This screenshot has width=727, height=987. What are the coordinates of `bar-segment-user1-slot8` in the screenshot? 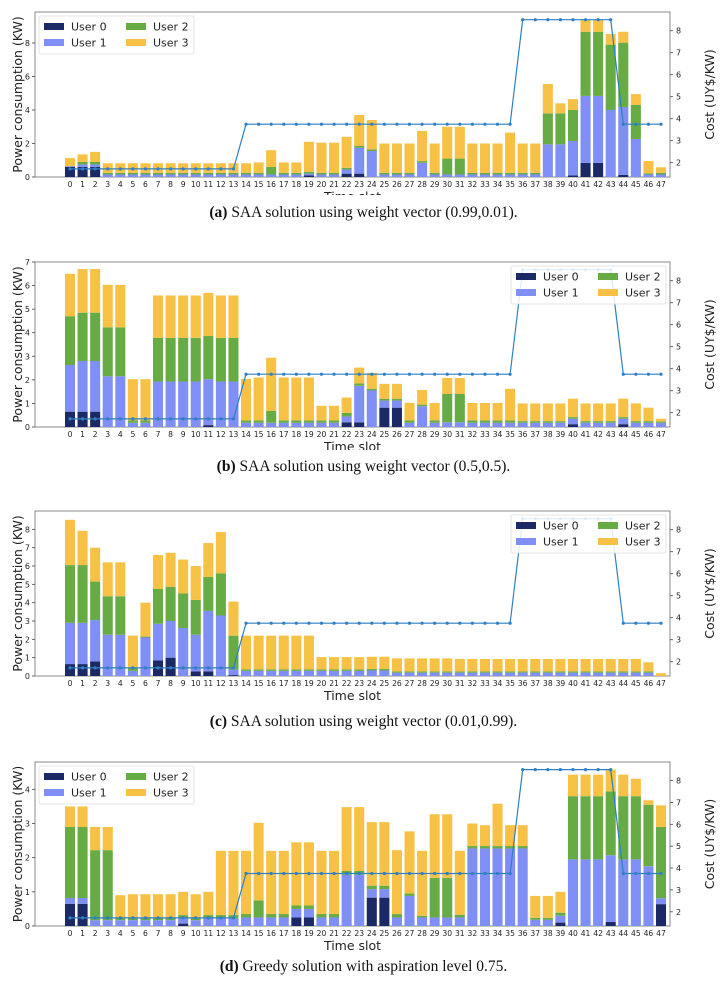 It's located at (170, 404).